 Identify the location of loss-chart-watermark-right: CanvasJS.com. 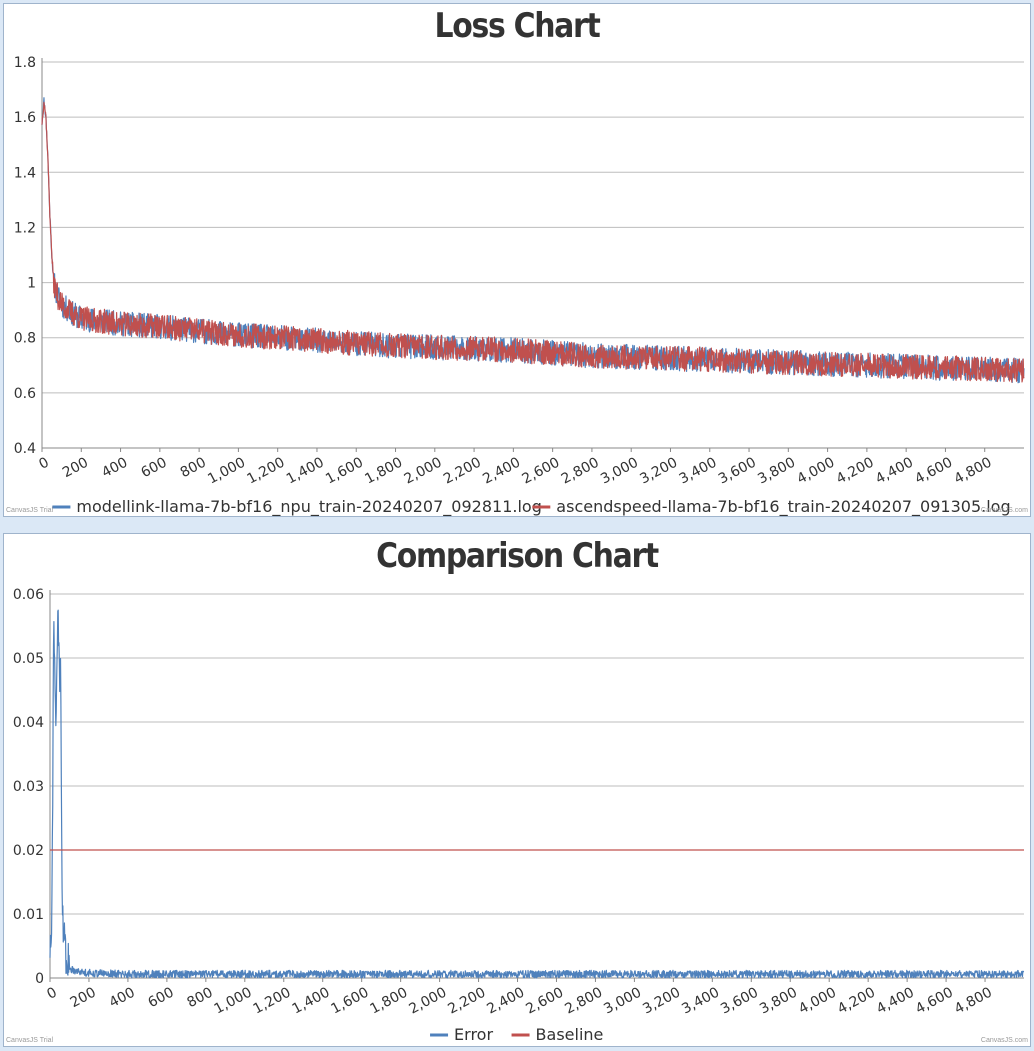
(1004, 510).